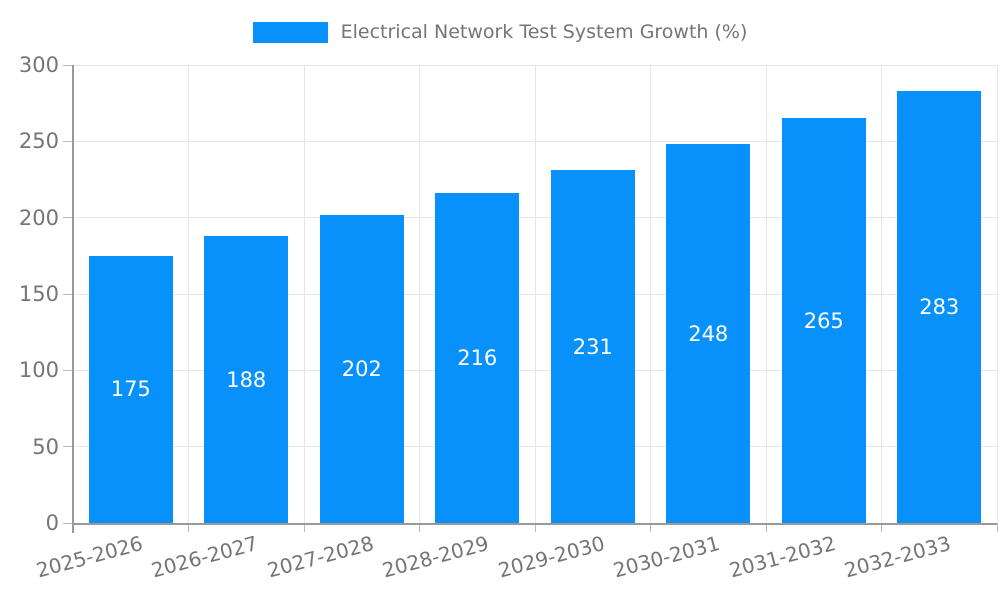  What do you see at coordinates (204, 557) in the screenshot?
I see `x-axis-tick-label: 2026-2027` at bounding box center [204, 557].